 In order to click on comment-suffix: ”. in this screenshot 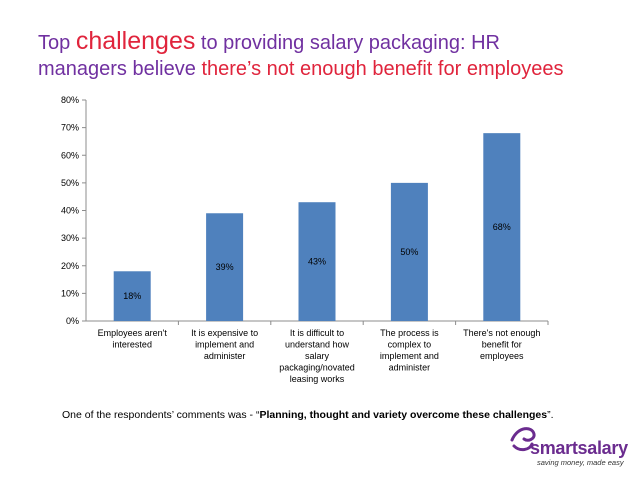, I will do `click(550, 415)`.